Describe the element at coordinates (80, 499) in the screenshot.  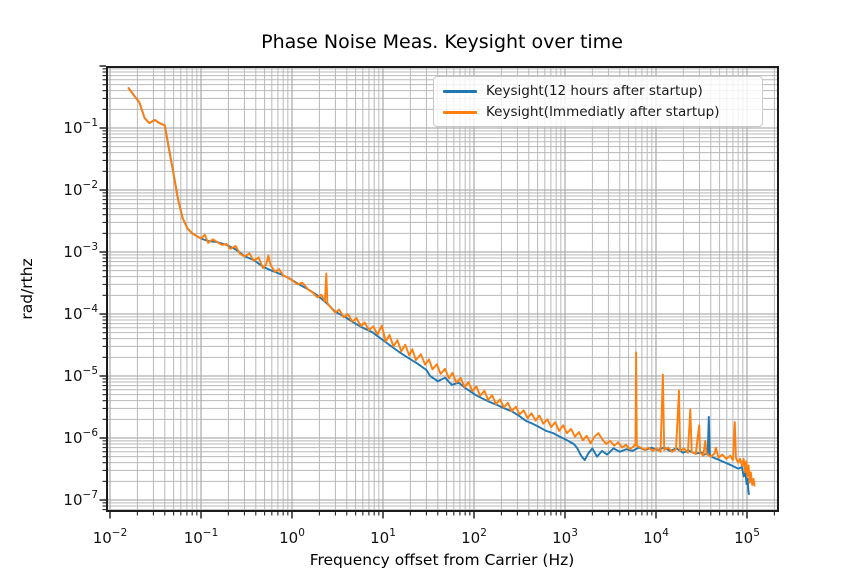
I see `svg-text: 10⁻⁷` at that location.